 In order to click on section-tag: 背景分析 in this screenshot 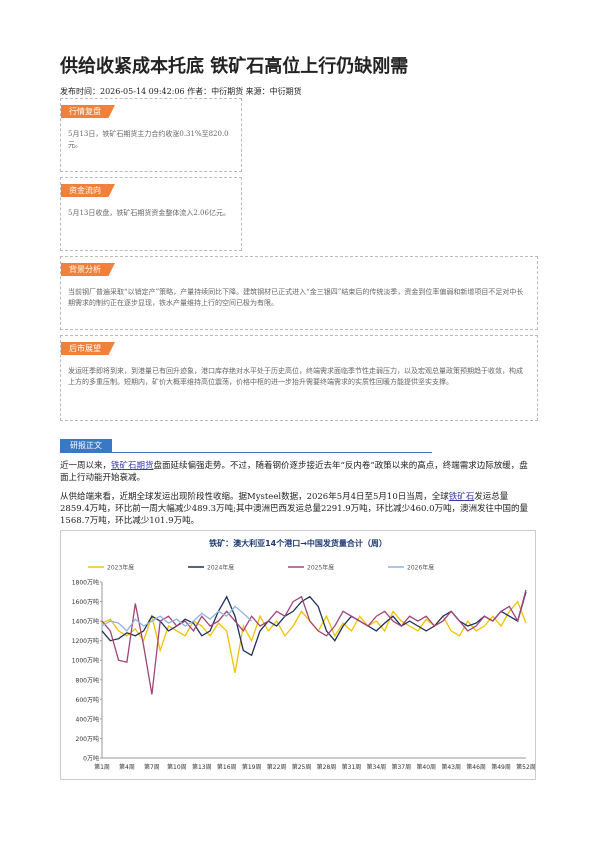, I will do `click(88, 269)`.